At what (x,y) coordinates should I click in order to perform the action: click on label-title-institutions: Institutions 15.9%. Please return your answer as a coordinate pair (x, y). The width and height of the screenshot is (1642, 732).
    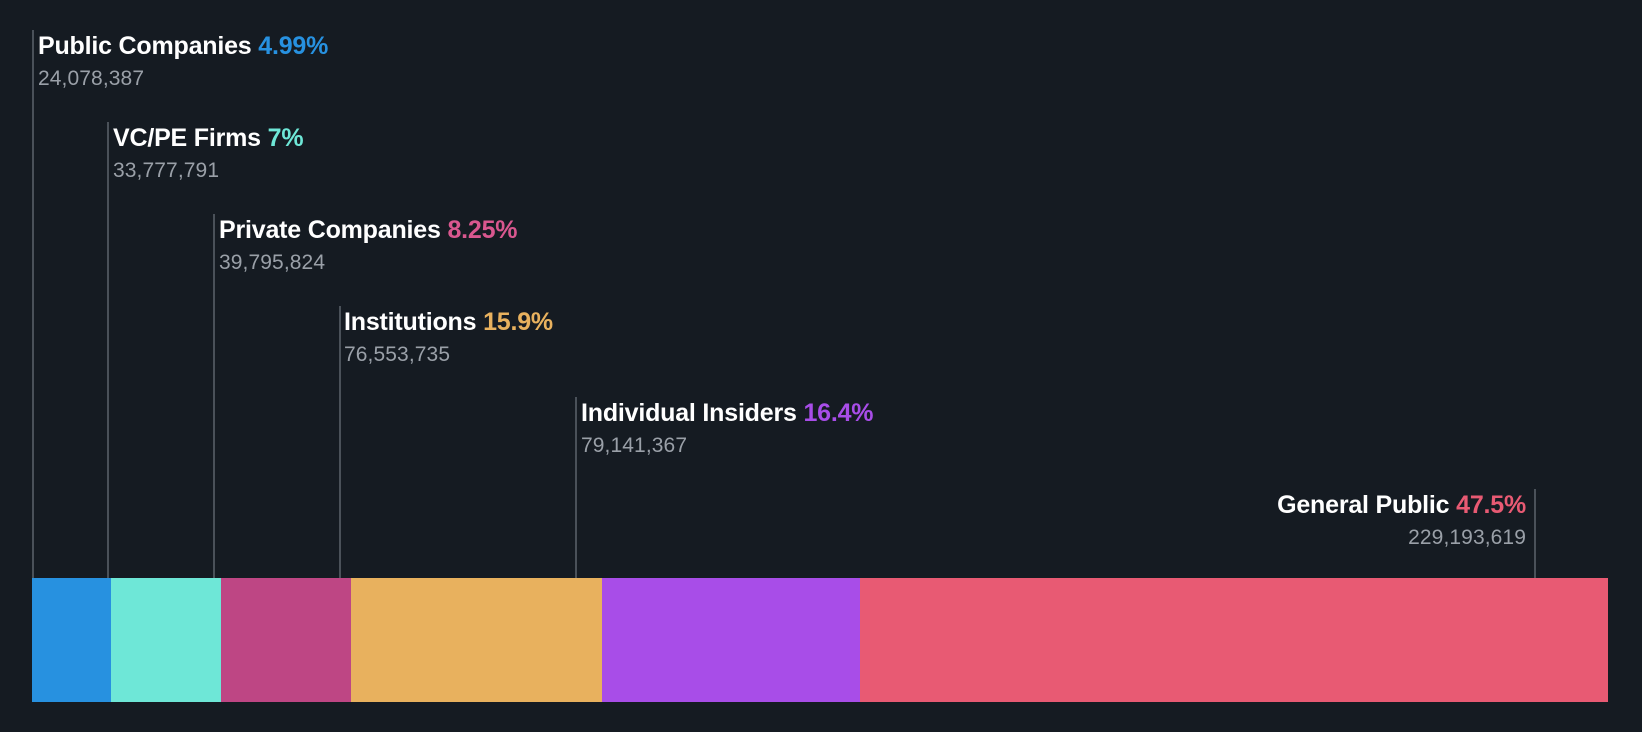
    Looking at the image, I should click on (448, 322).